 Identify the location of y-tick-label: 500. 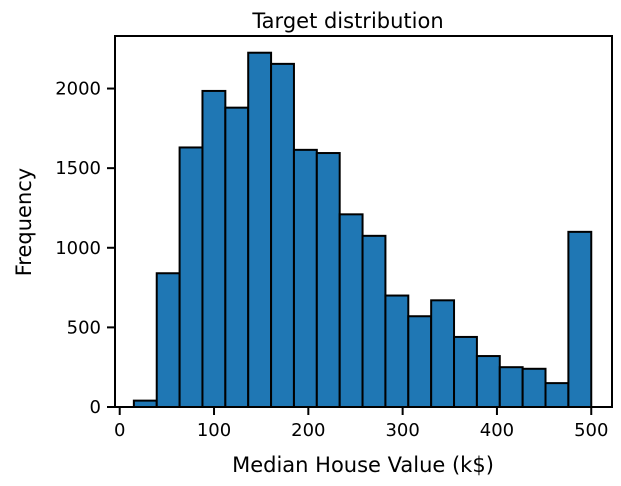
(84, 327).